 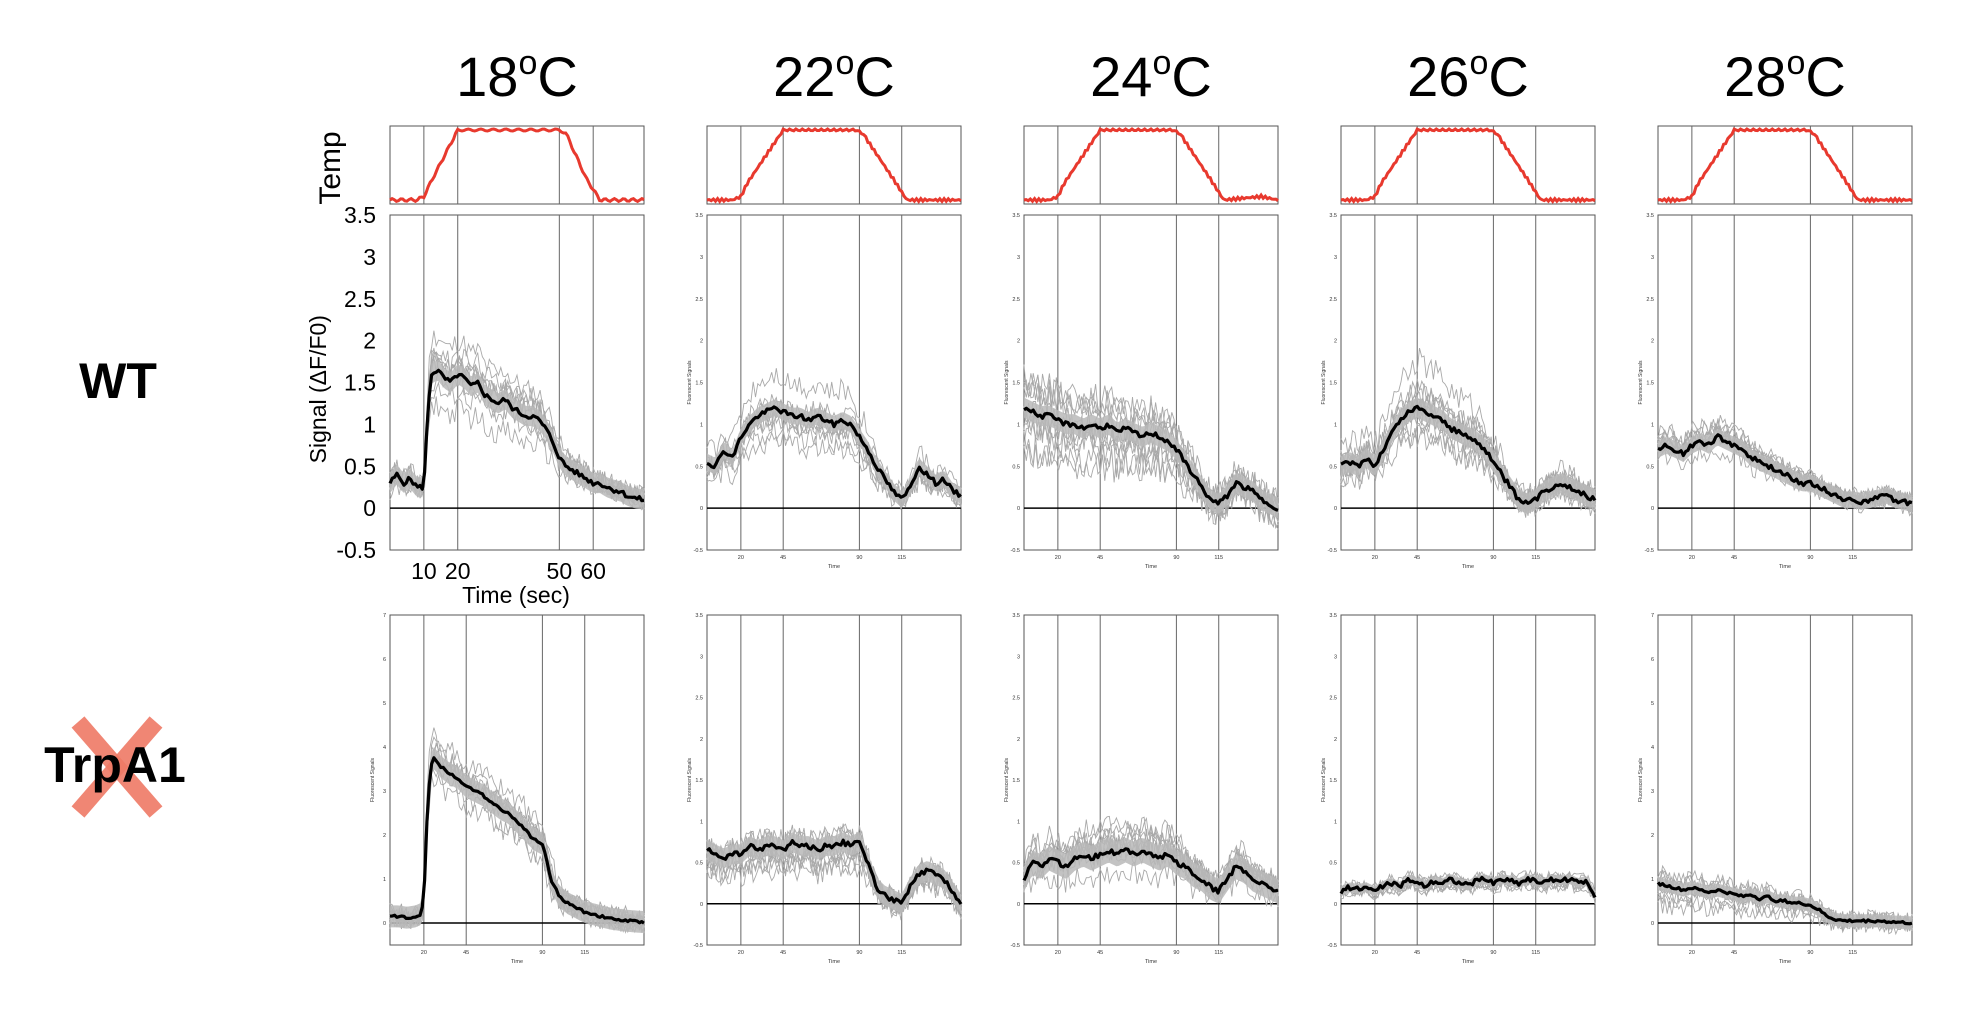 What do you see at coordinates (384, 704) in the screenshot?
I see `y-tick-label: 5` at bounding box center [384, 704].